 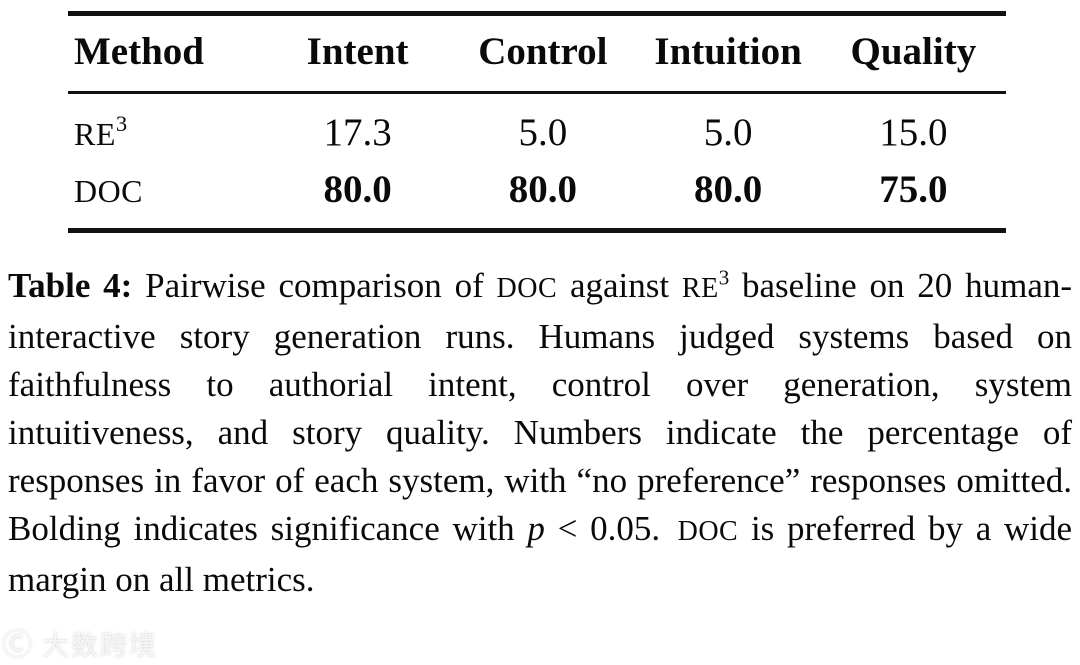 What do you see at coordinates (728, 189) in the screenshot?
I see `cell-doc-intuition: 80.0` at bounding box center [728, 189].